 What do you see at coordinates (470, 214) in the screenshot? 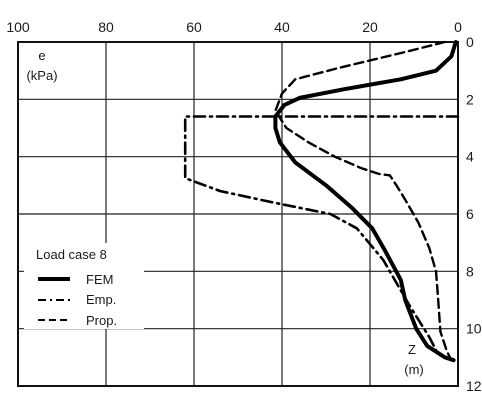
I see `y-tick-label: 6` at bounding box center [470, 214].